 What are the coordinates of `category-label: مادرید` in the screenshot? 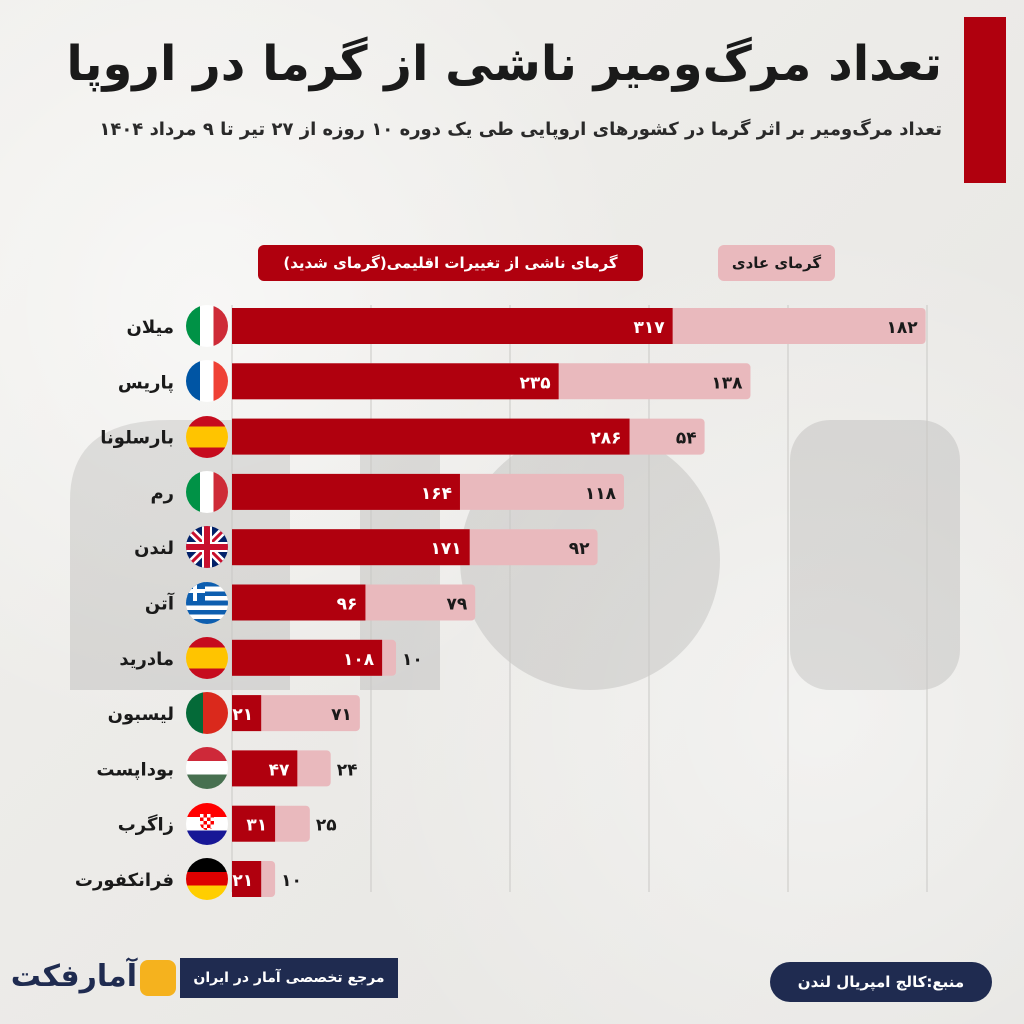 It's located at (146, 659).